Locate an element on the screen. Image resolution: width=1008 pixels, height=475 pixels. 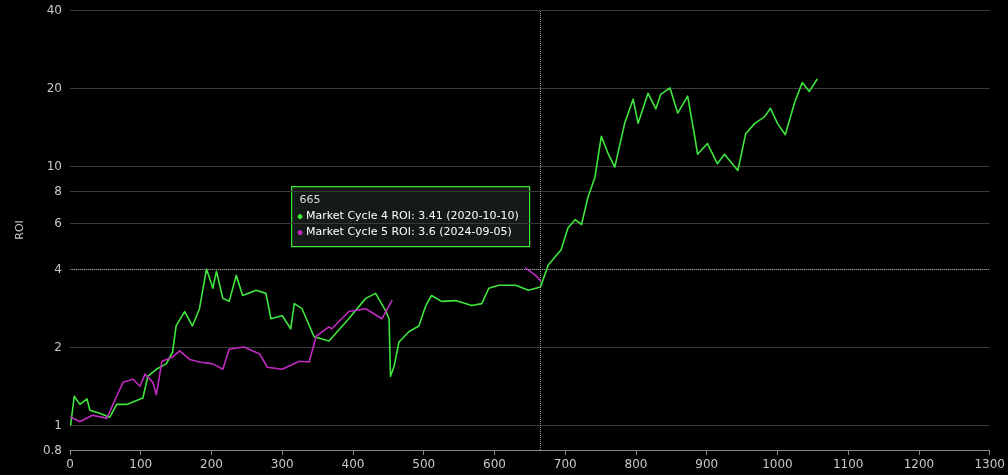
x-tick-label: 400 is located at coordinates (353, 464).